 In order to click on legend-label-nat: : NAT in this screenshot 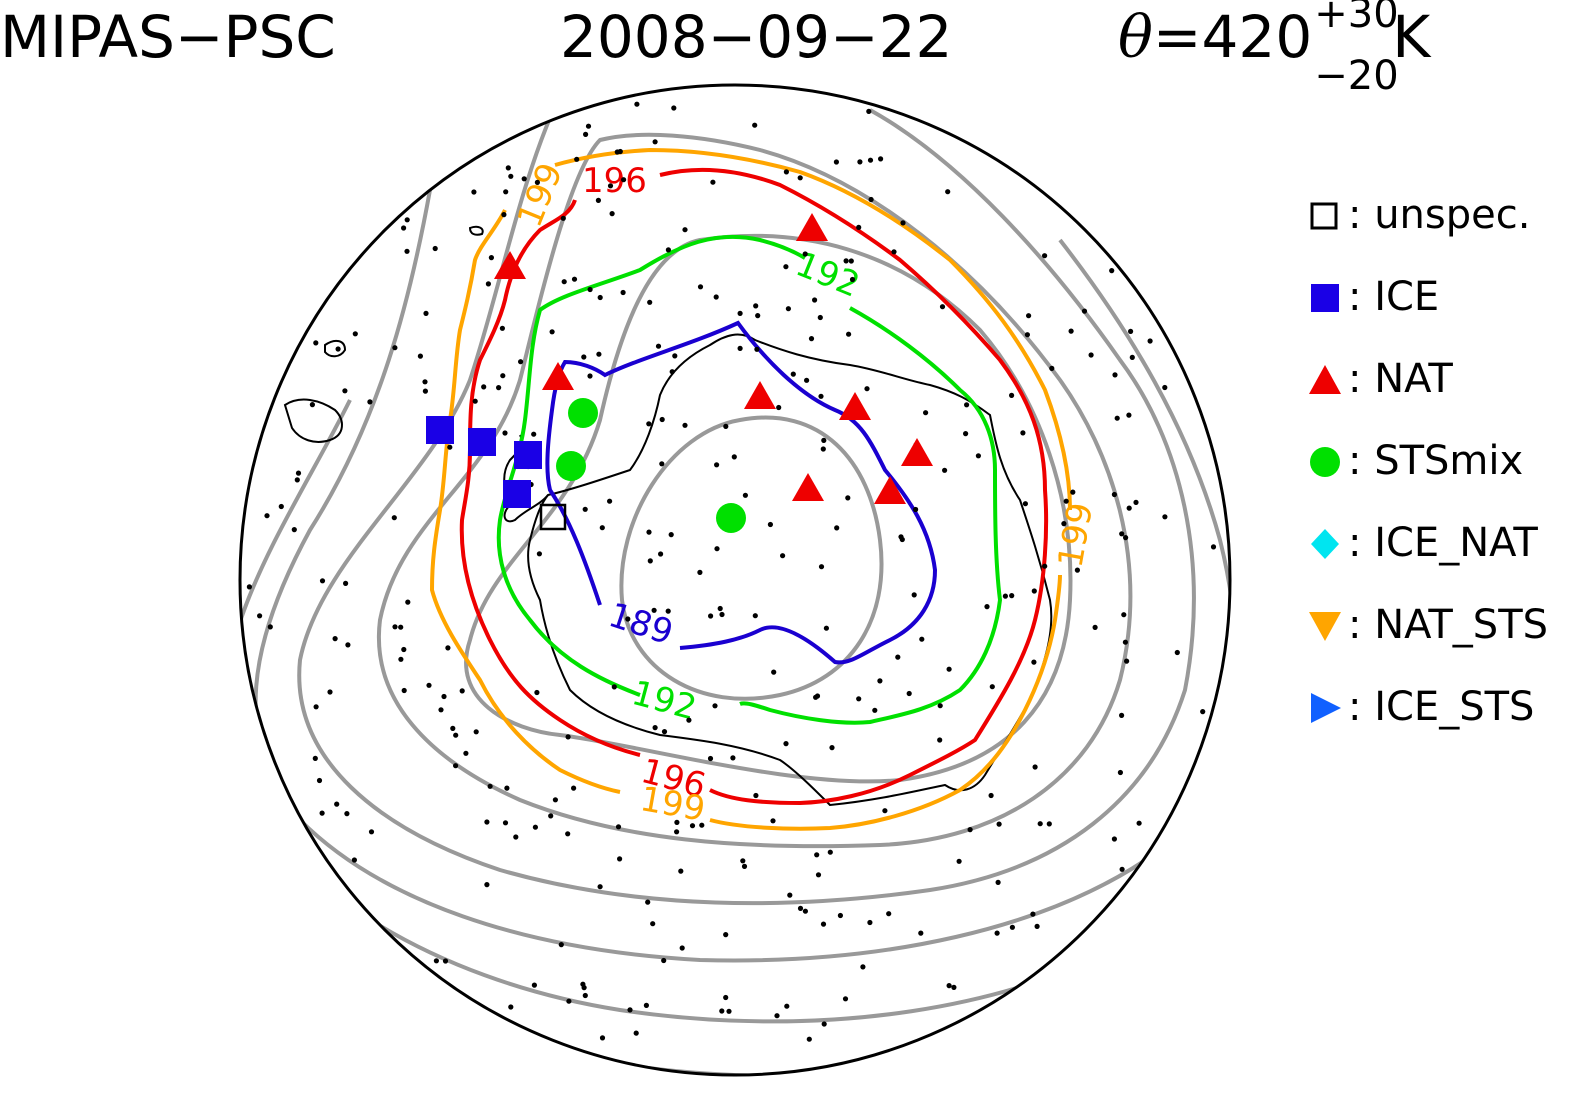, I will do `click(1400, 379)`.